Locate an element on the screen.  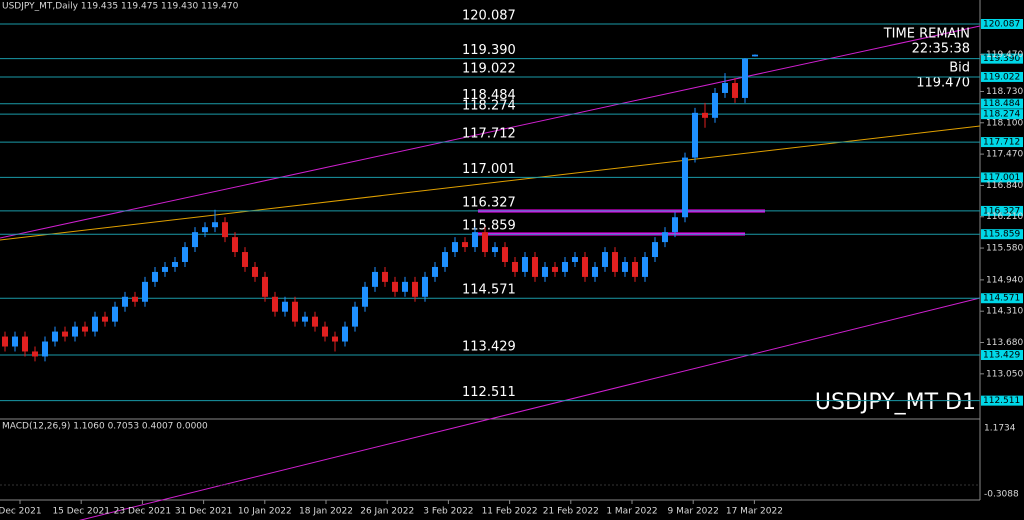
axis-level-label: 116.327 is located at coordinates (1001, 211).